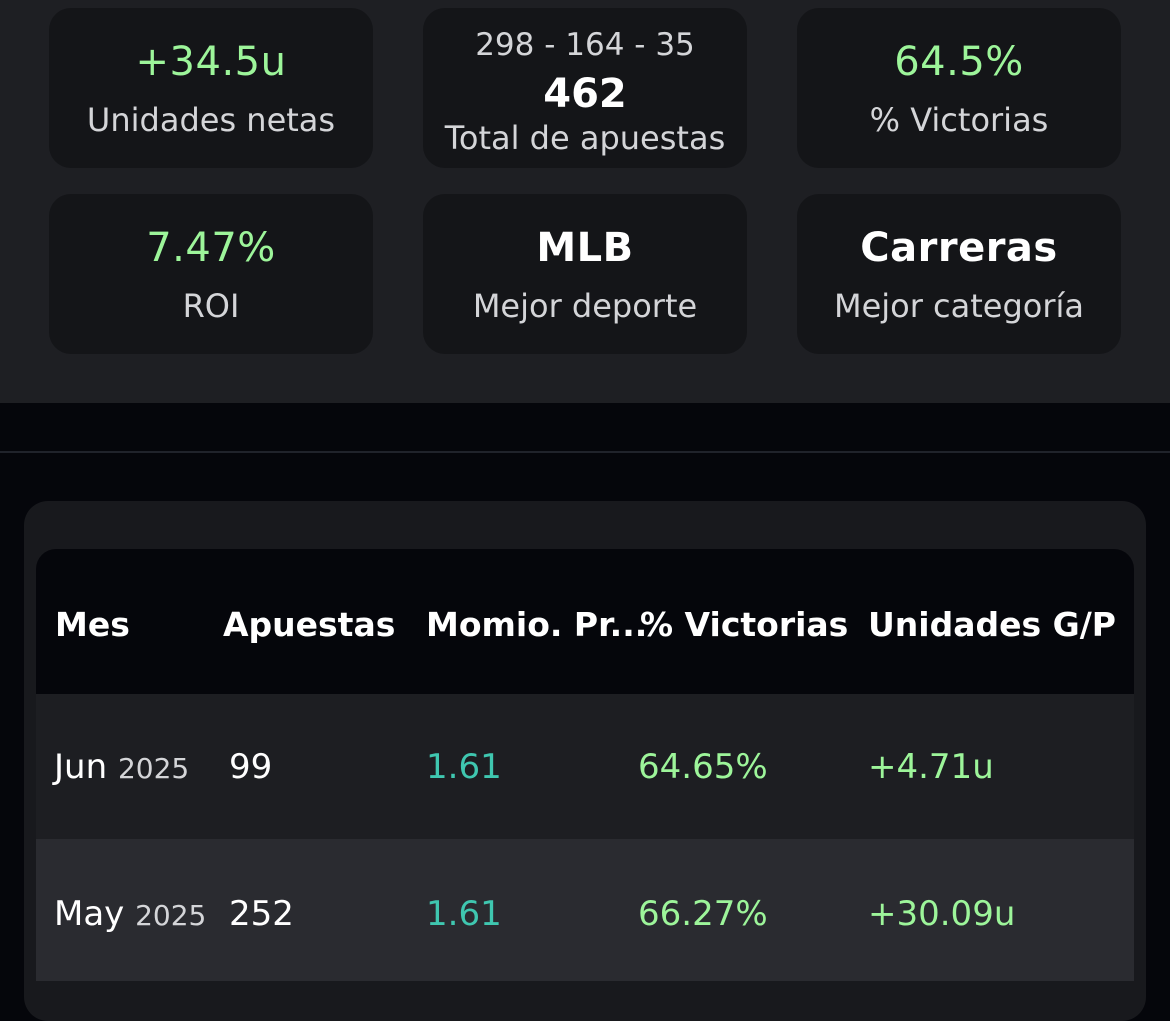 This screenshot has height=1021, width=1170. I want to click on column-header-units: Unidades G/P, so click(992, 624).